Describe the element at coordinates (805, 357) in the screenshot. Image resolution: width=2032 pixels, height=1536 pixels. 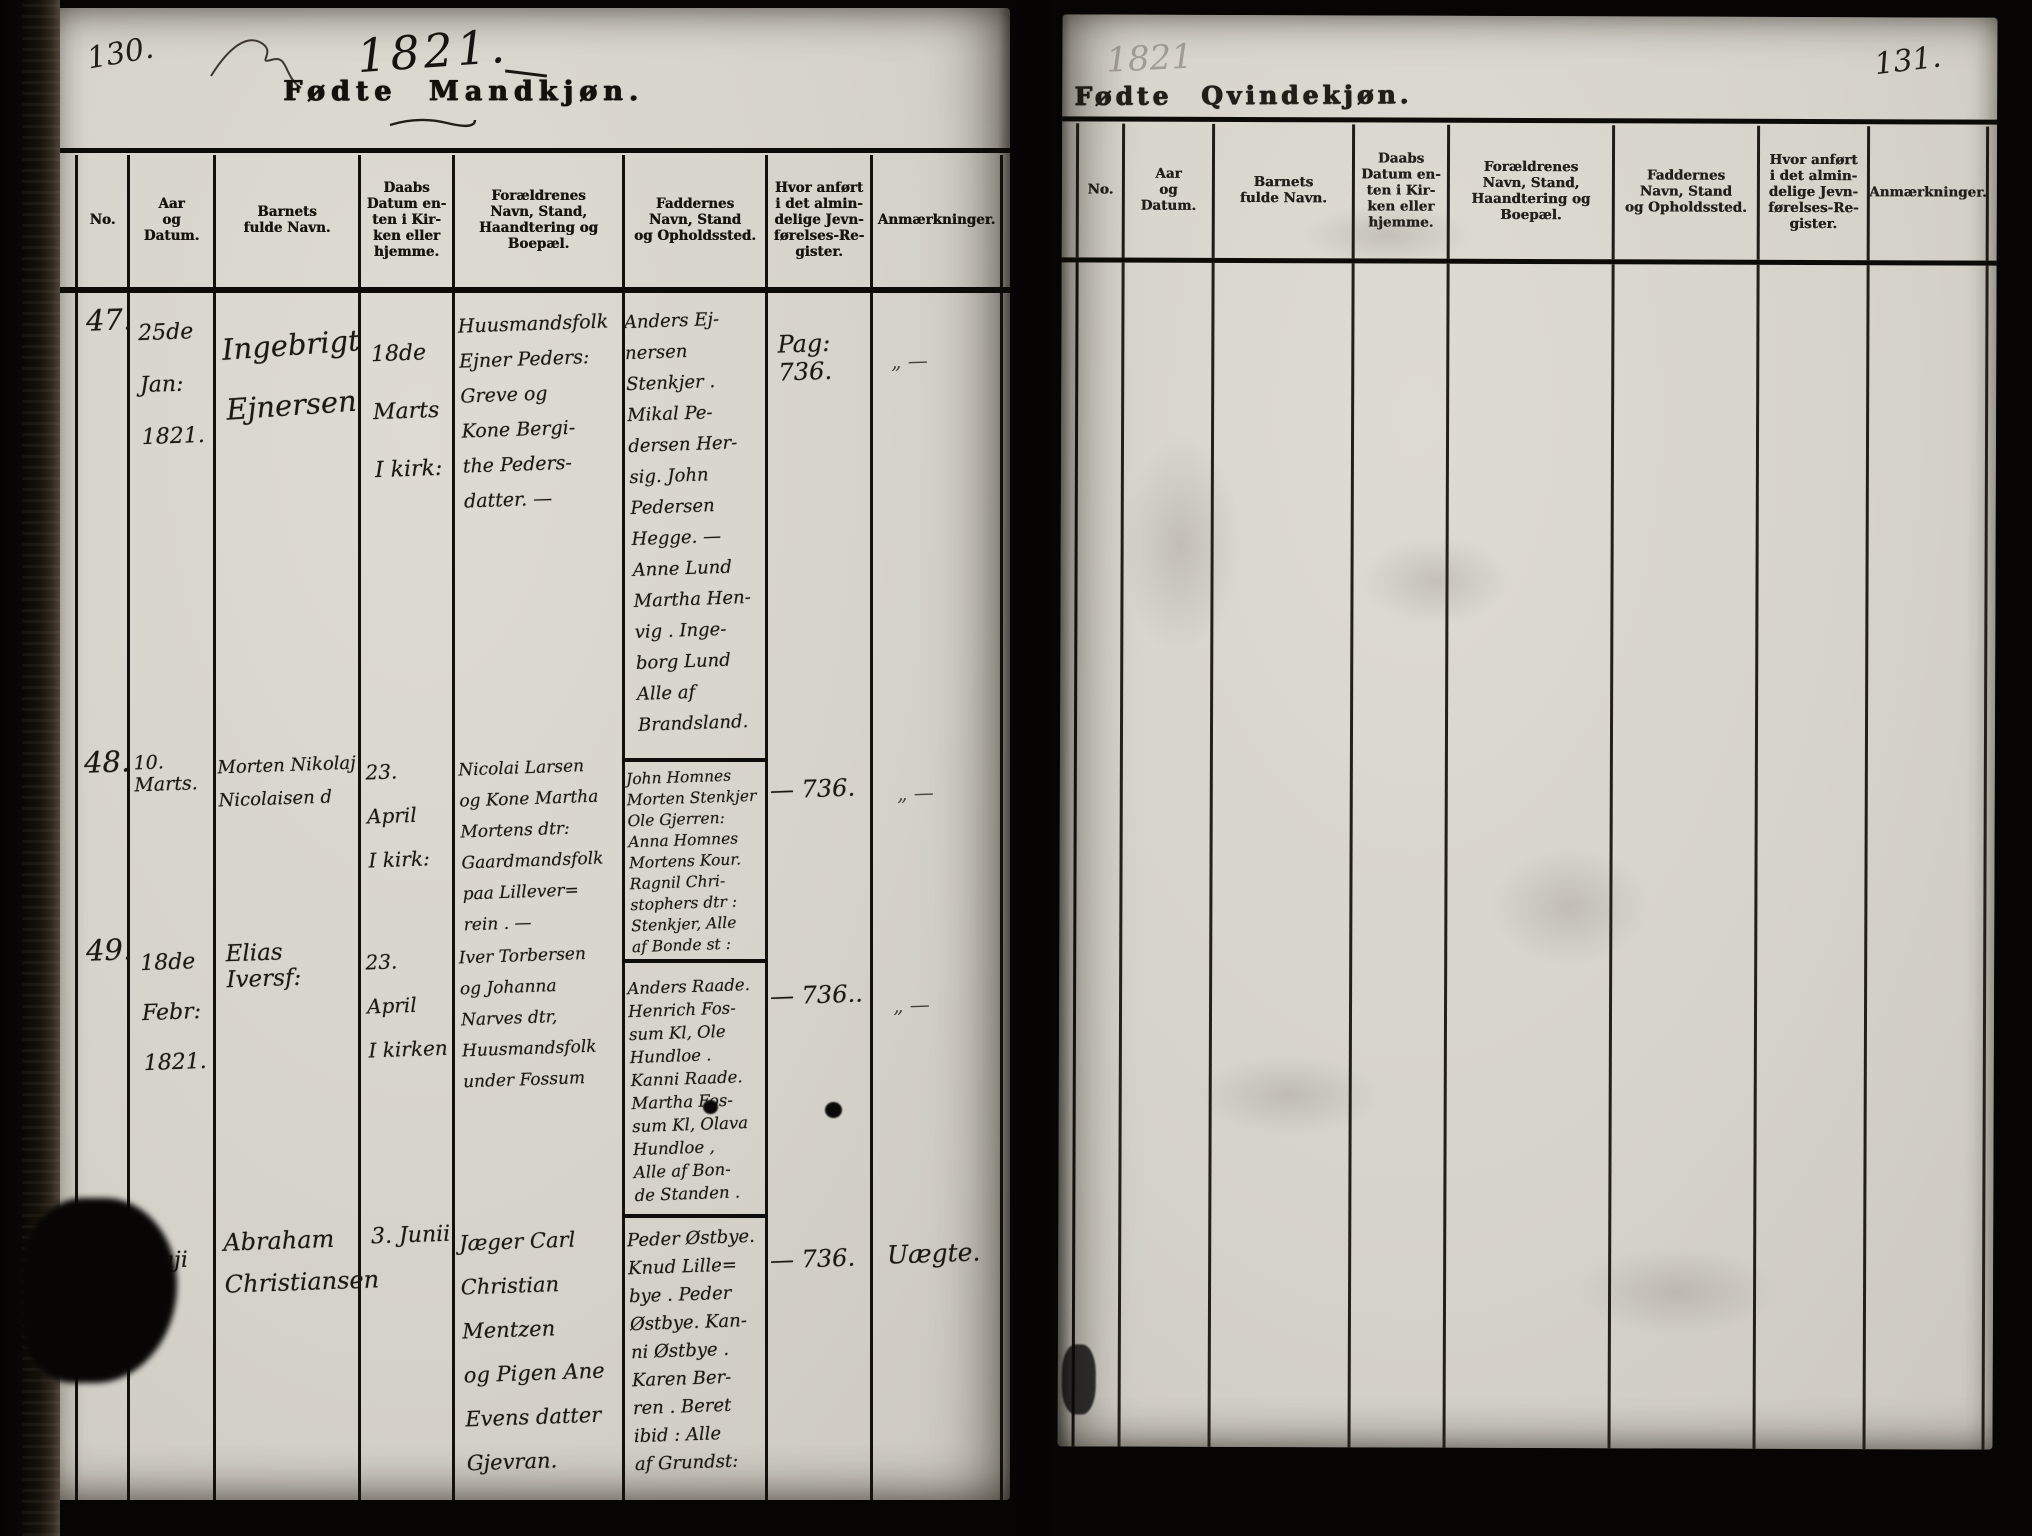
I see `entry-register-ref: Pag: 736.` at that location.